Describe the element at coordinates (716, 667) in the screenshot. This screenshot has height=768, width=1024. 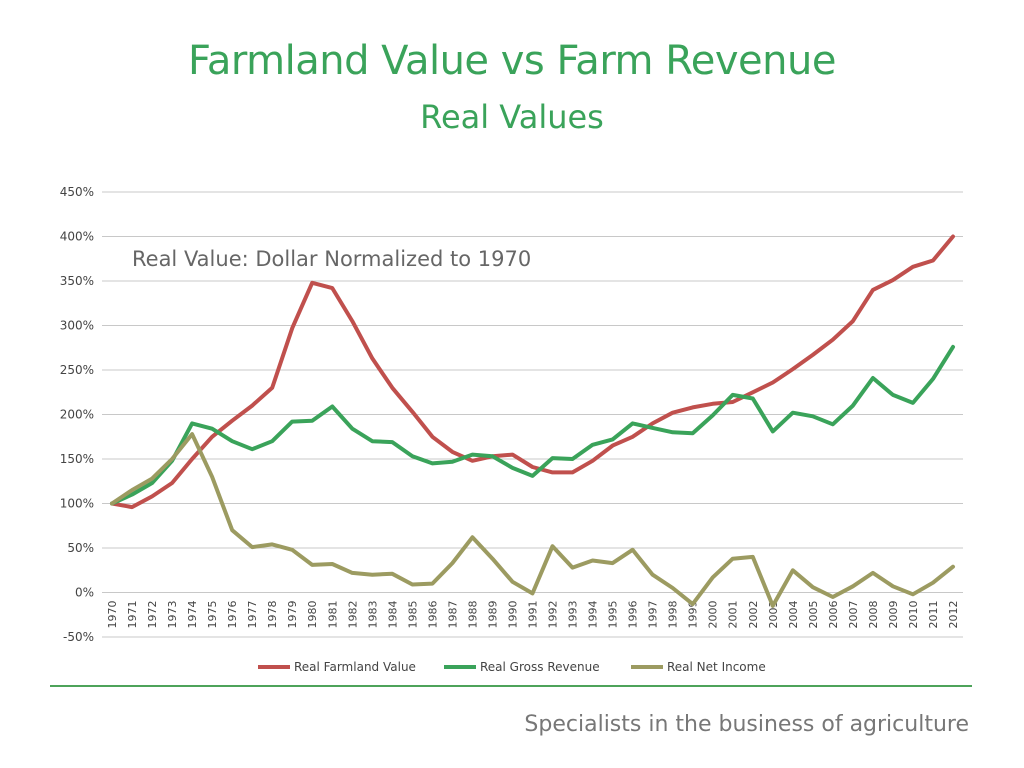
I see `legend-entry: Real Net Income` at that location.